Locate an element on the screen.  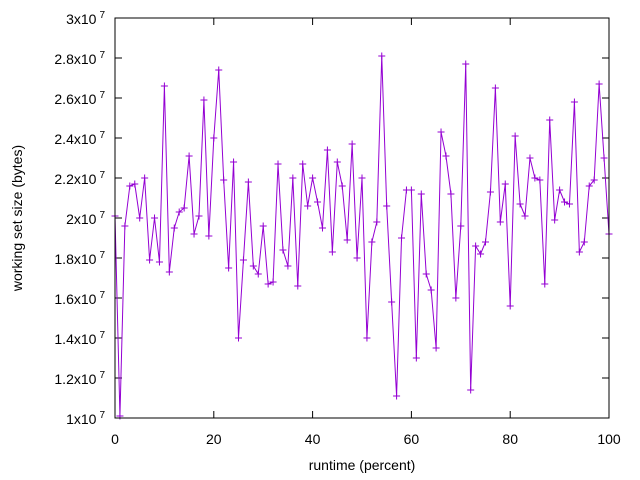
y-tick-mantissa: 1.2x10 is located at coordinates (75, 379).